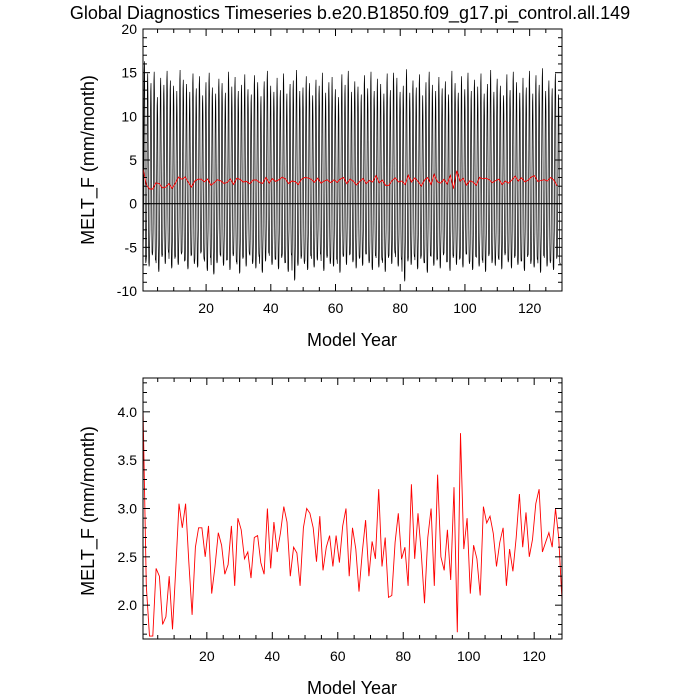  Describe the element at coordinates (273, 656) in the screenshot. I see `bottom-xtick-label: 40` at that location.